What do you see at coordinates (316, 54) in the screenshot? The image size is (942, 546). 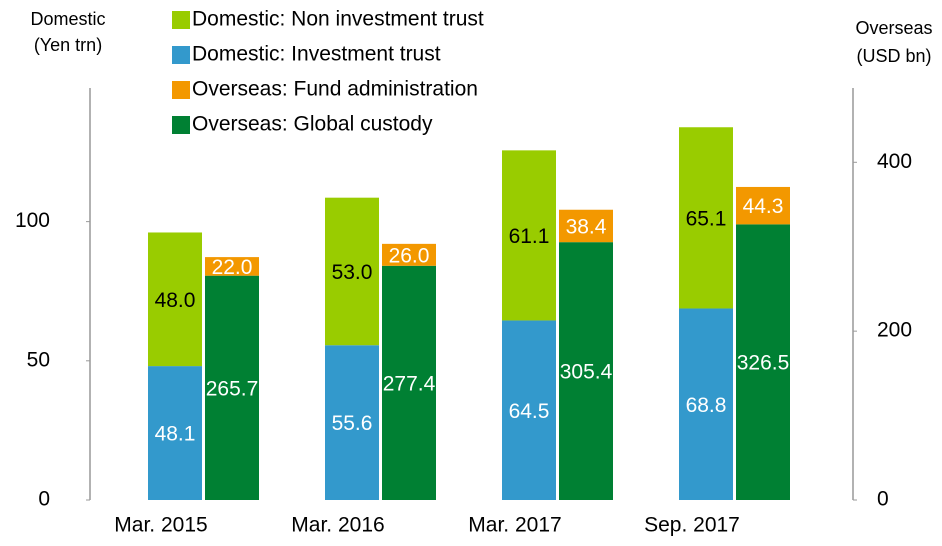 I see `legend-label: Domestic: Investment trust` at bounding box center [316, 54].